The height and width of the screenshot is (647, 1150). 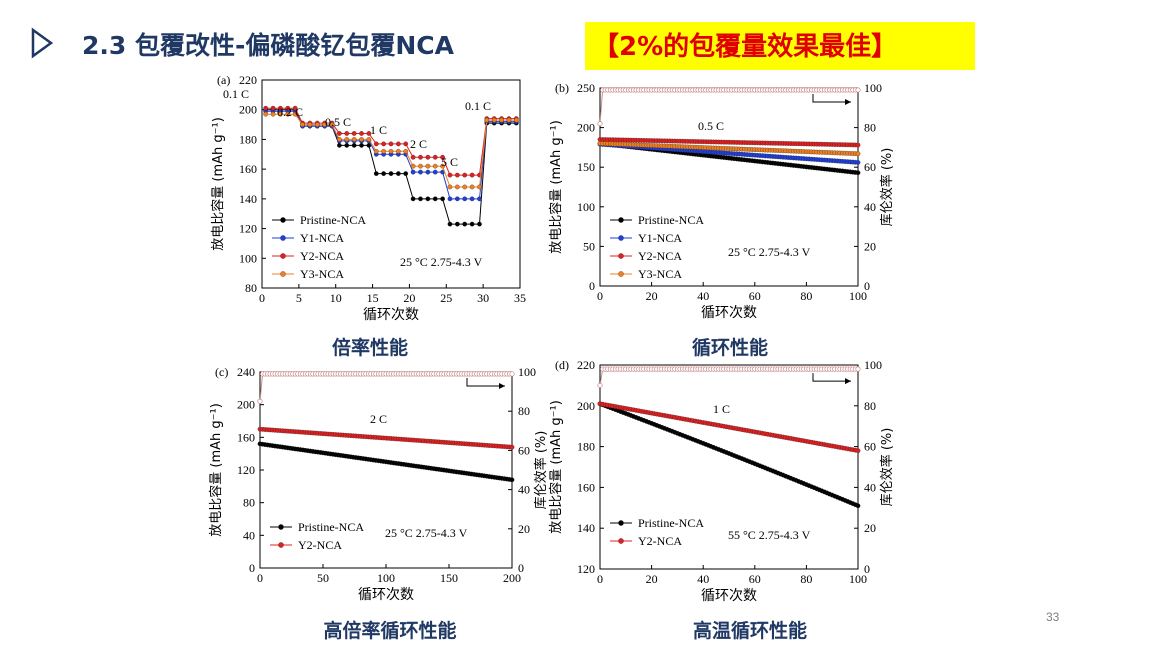 I want to click on y-tick-label: 240, so click(x=246, y=372).